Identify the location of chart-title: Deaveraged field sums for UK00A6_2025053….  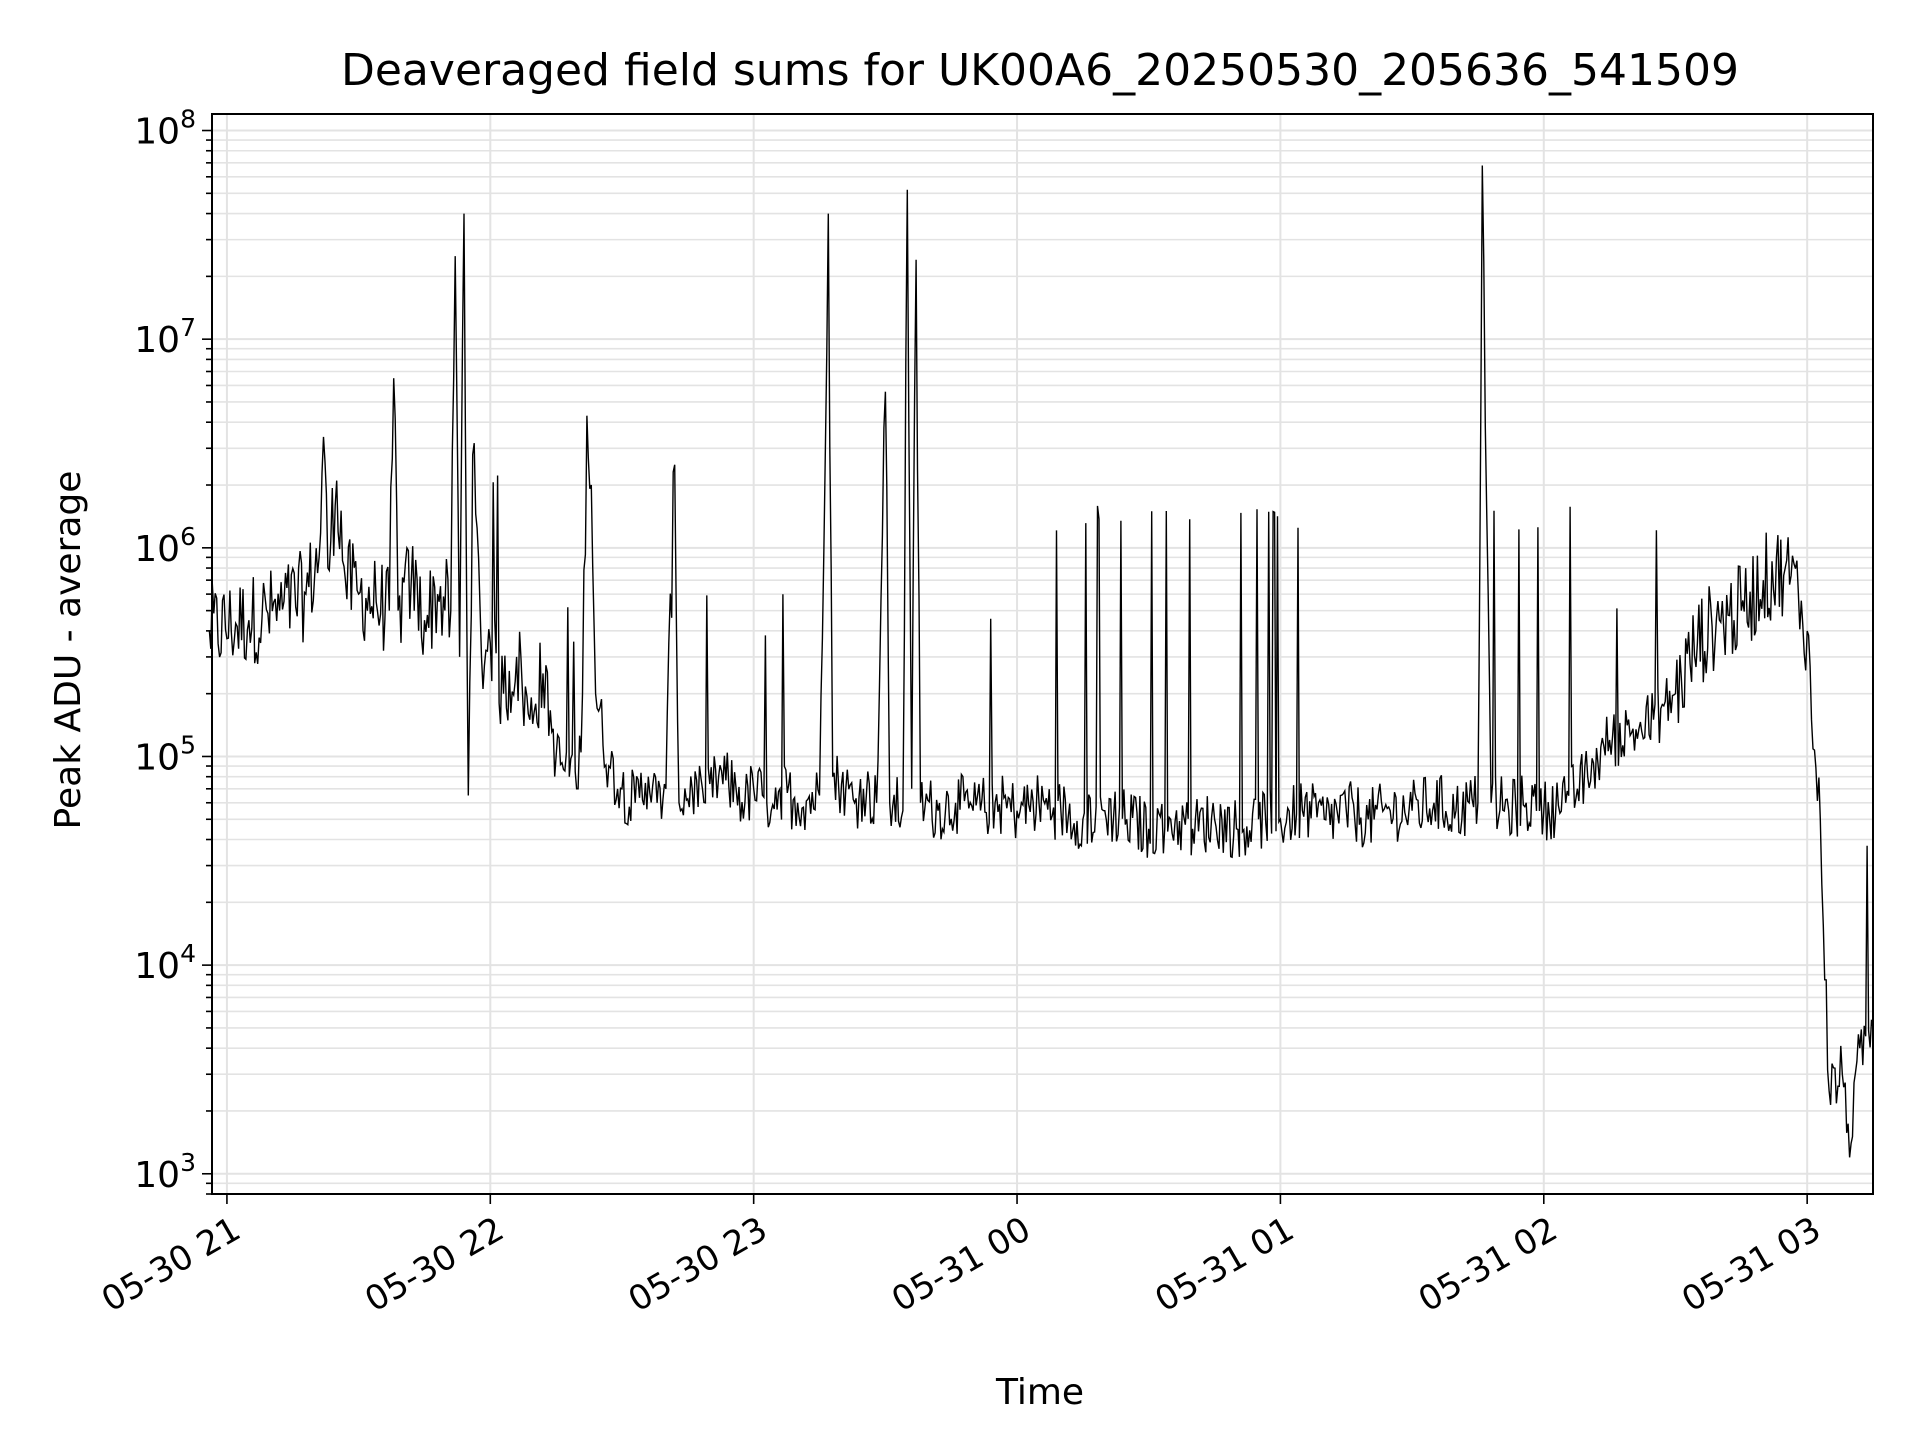
(1040, 70).